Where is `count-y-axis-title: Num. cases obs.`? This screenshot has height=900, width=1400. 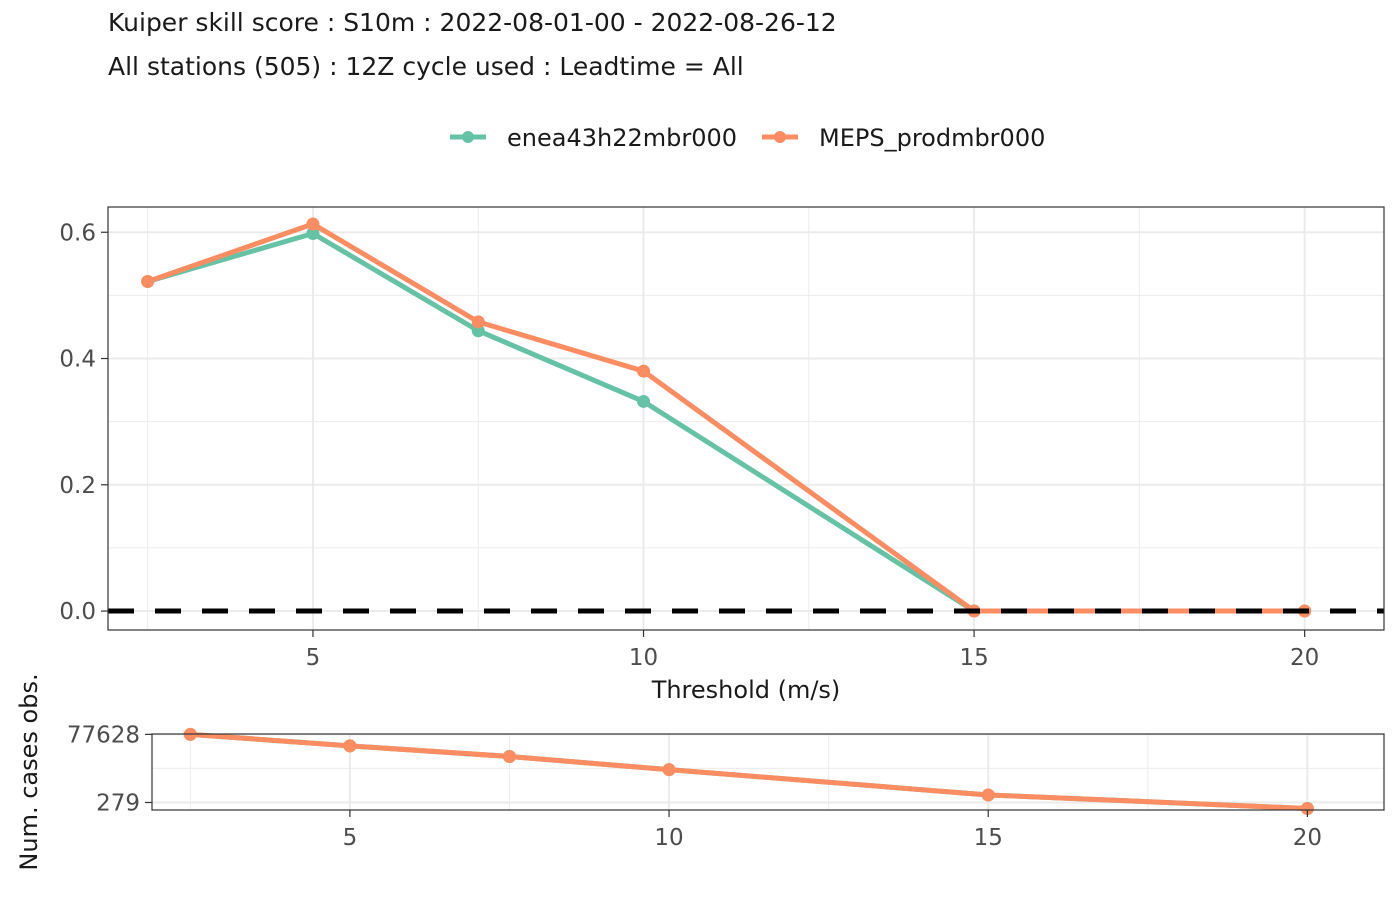 count-y-axis-title: Num. cases obs. is located at coordinates (29, 771).